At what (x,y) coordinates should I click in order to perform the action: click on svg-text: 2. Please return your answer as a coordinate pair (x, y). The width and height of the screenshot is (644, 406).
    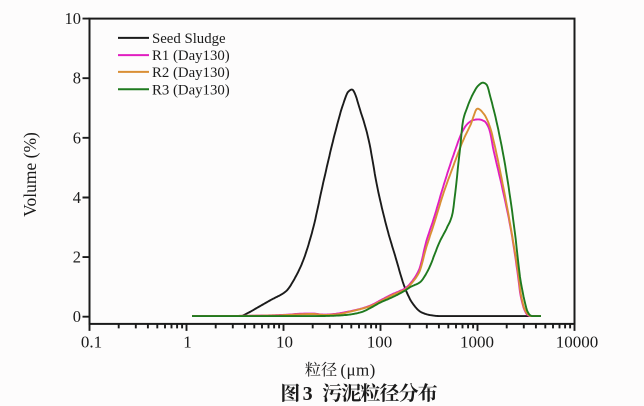
    Looking at the image, I should click on (77, 257).